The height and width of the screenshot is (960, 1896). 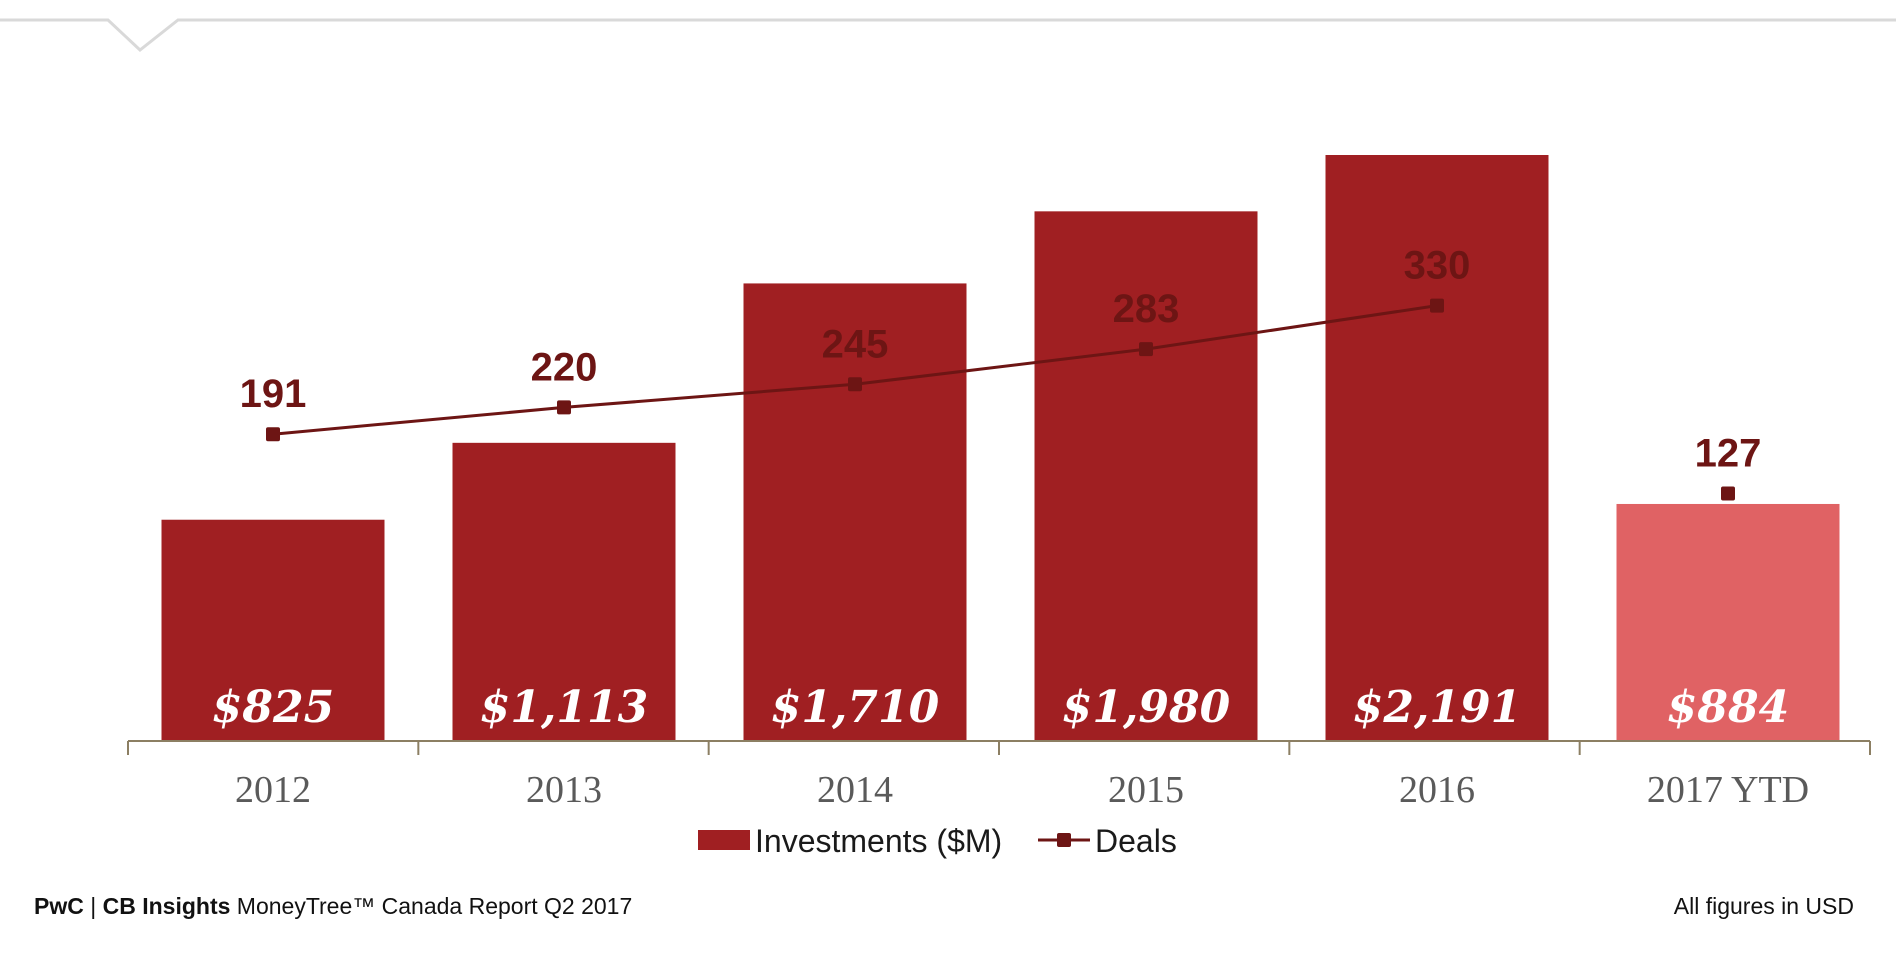 What do you see at coordinates (1146, 707) in the screenshot?
I see `bar-value-label-2015: $1,980` at bounding box center [1146, 707].